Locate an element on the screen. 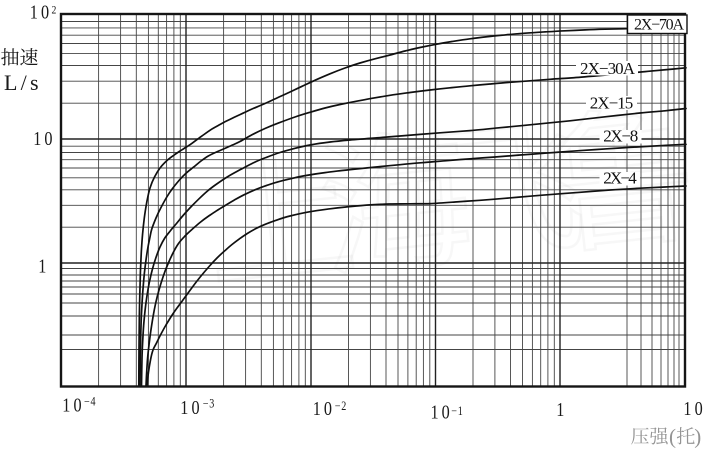  svg-text: −3 is located at coordinates (209, 404).